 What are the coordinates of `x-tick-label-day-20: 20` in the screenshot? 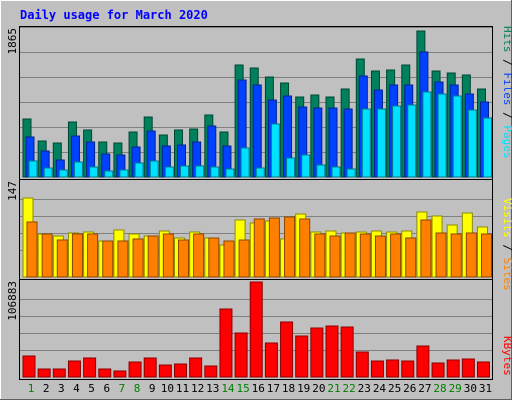 It's located at (318, 388).